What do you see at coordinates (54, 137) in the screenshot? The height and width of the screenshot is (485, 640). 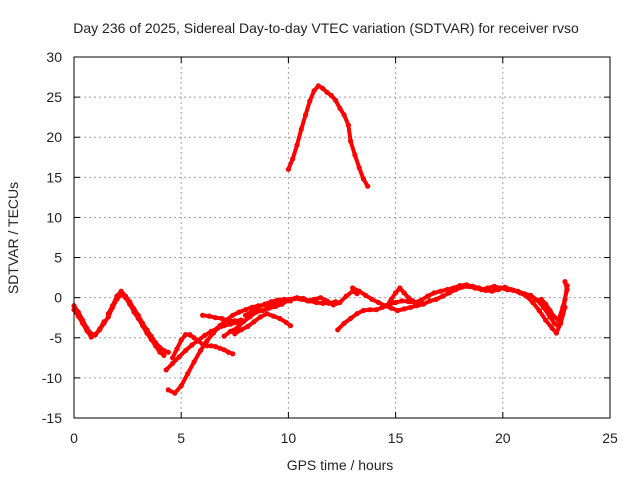 I see `y-tick-label: 20` at bounding box center [54, 137].